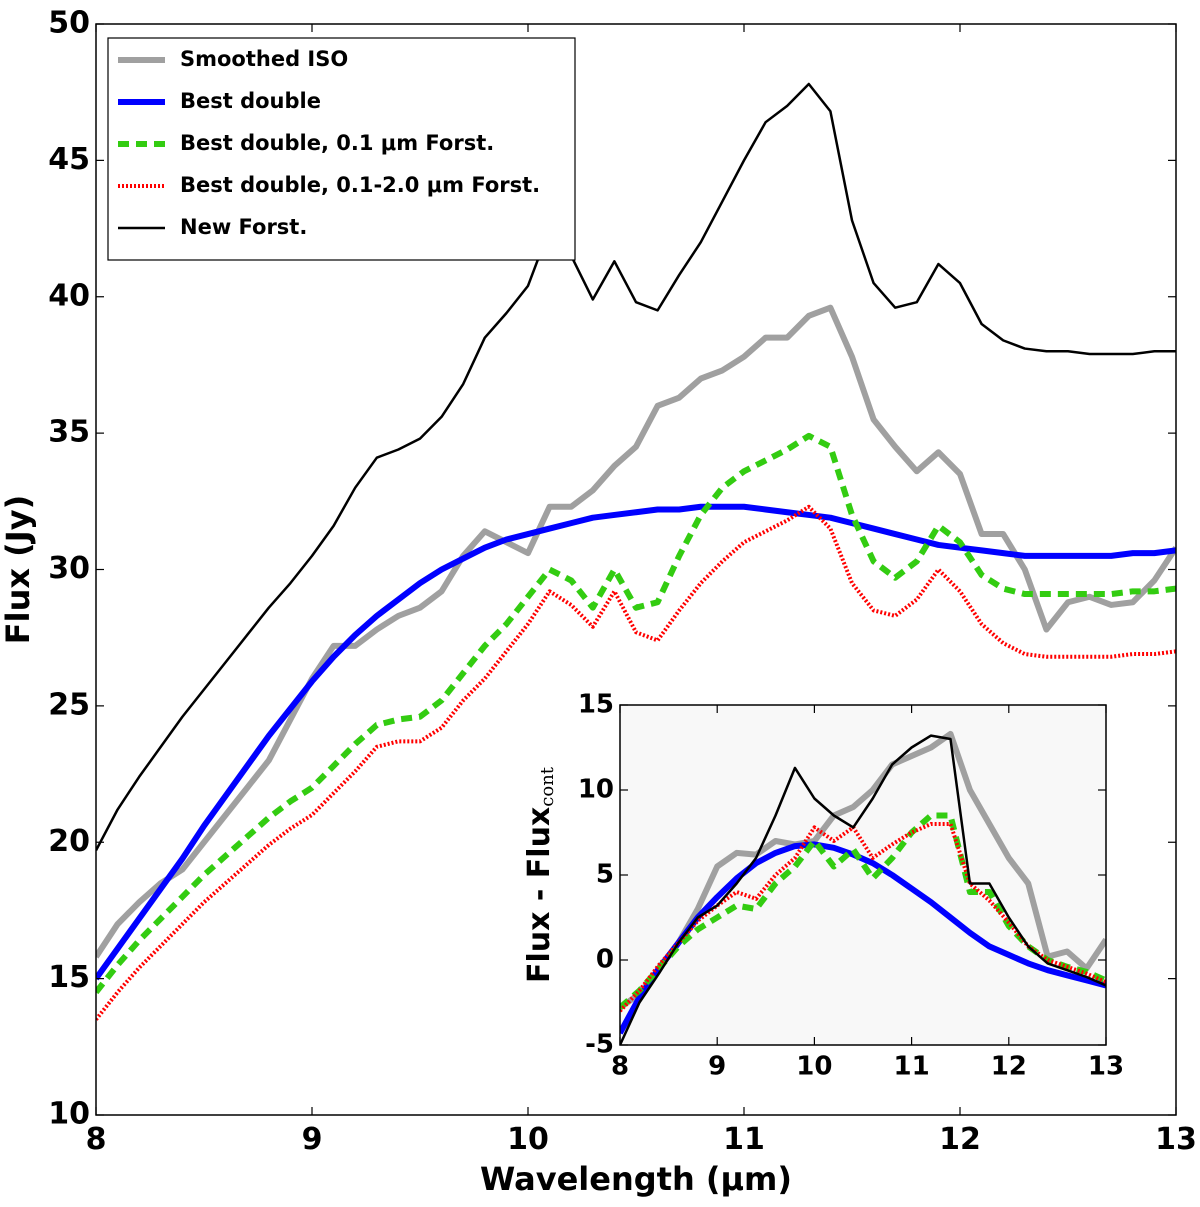 The height and width of the screenshot is (1207, 1200). I want to click on legend-box, so click(341, 149).